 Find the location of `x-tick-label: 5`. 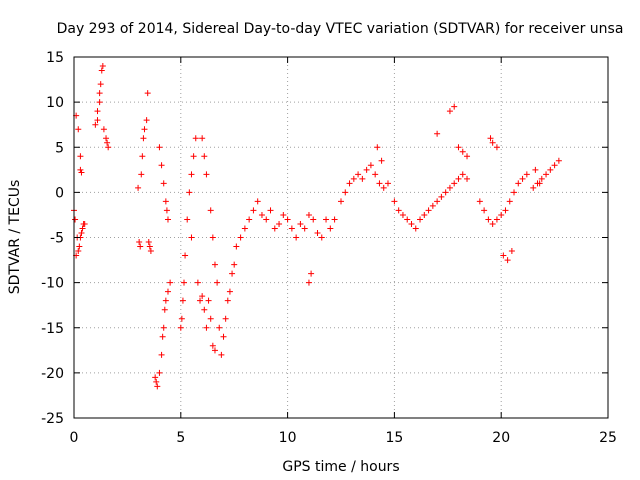

x-tick-label: 5 is located at coordinates (180, 438).